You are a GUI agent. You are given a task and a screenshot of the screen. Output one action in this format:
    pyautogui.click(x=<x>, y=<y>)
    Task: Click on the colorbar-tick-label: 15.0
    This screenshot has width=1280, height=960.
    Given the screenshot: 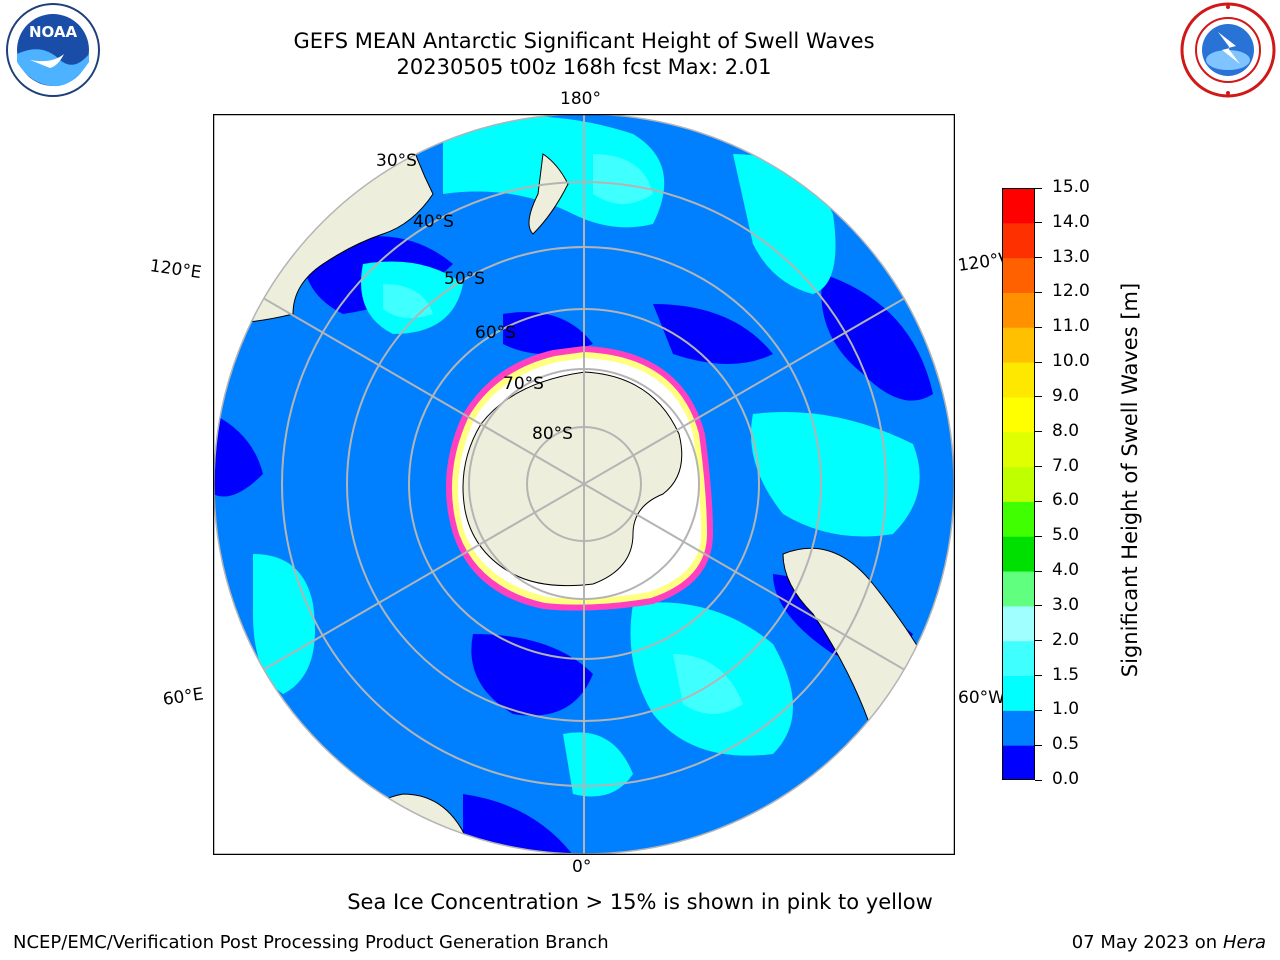 What is the action you would take?
    pyautogui.click(x=1071, y=187)
    